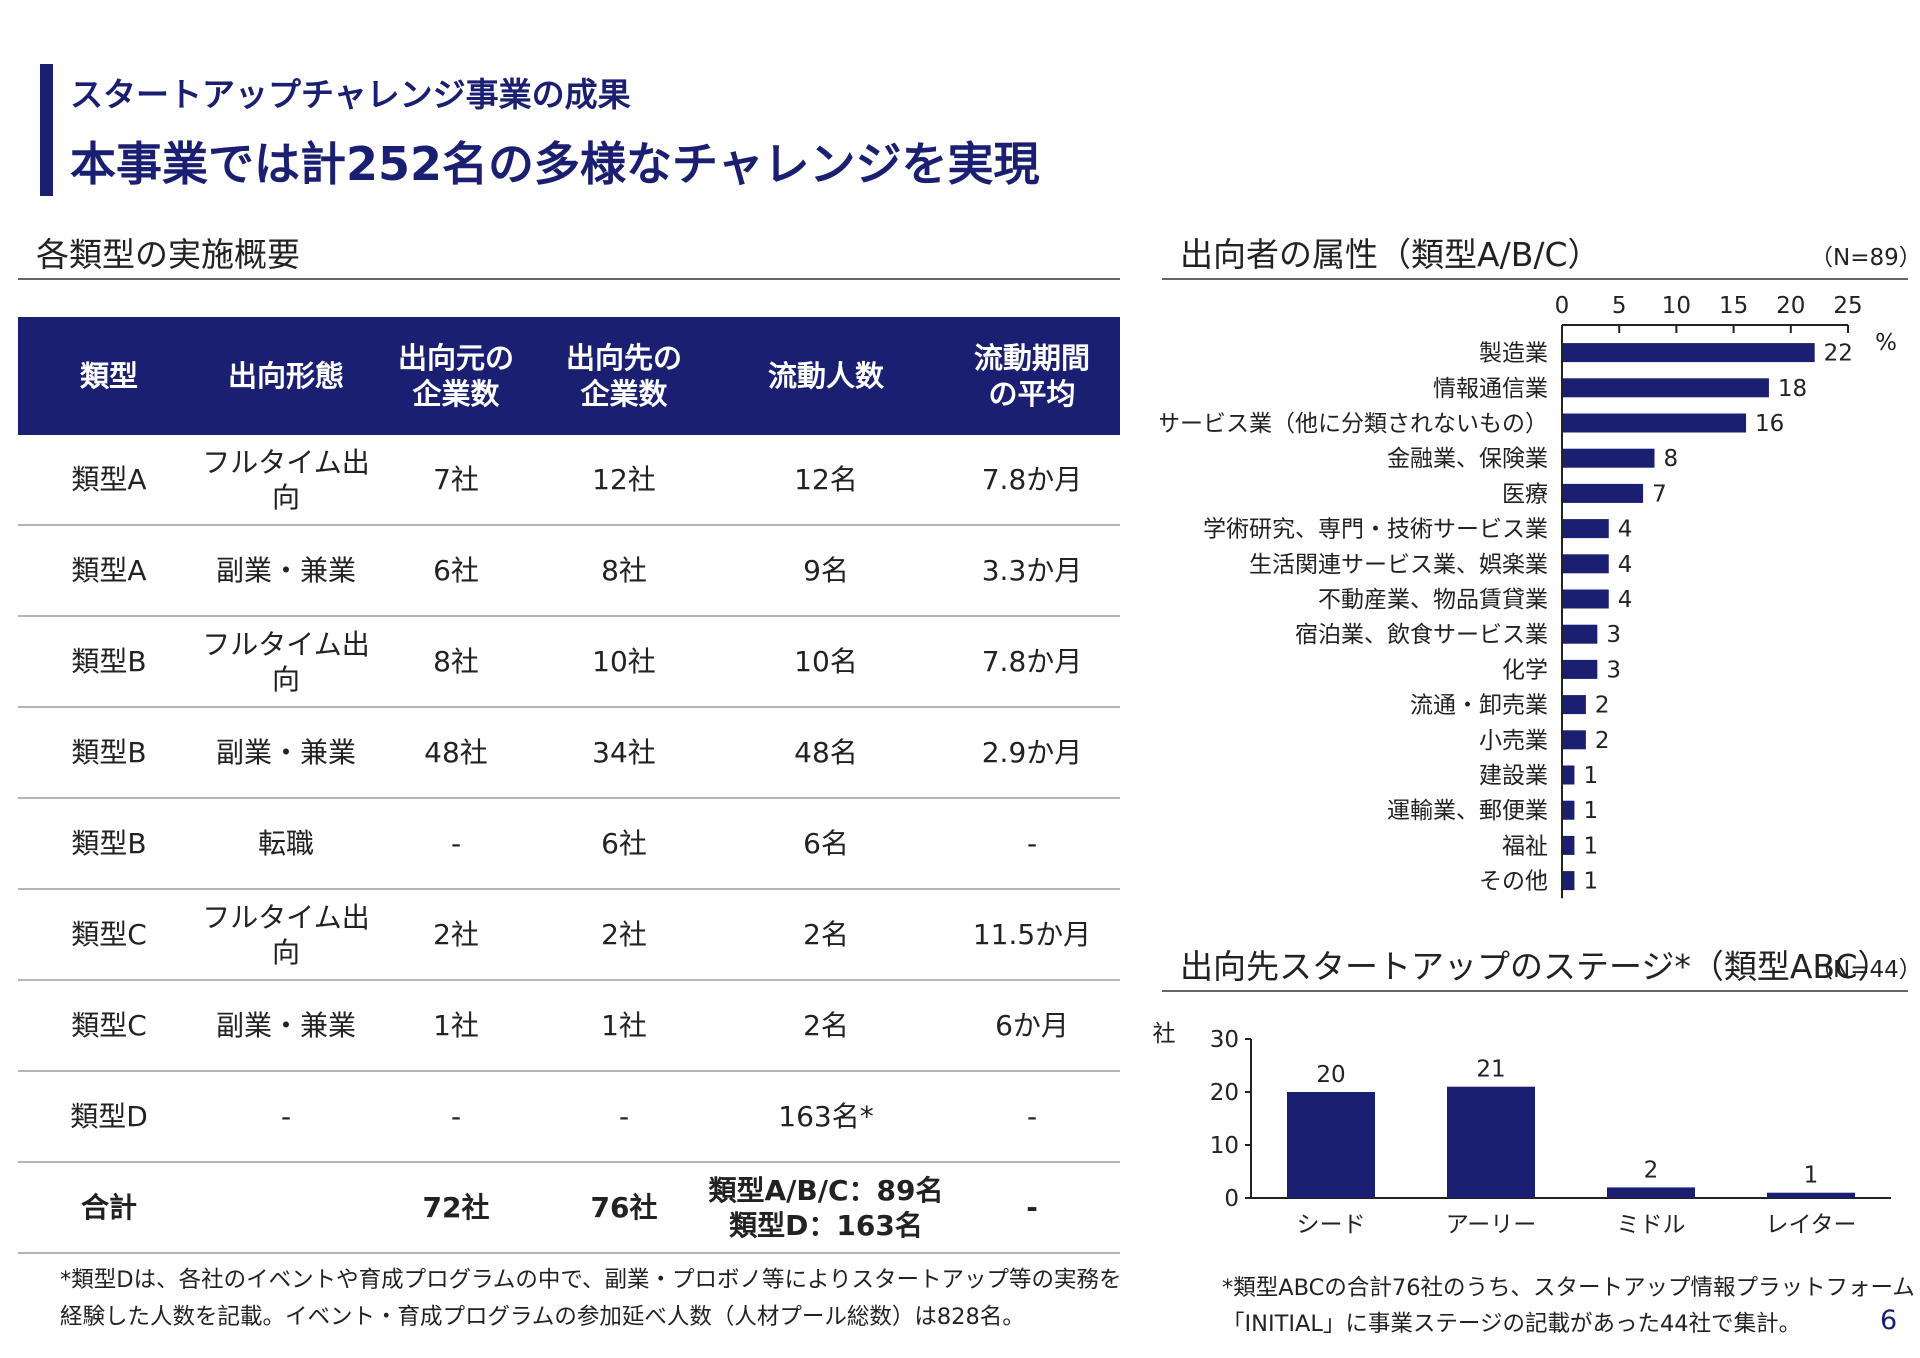  Describe the element at coordinates (1032, 376) in the screenshot. I see `table-header-cell: 流動期間 の平均` at that location.